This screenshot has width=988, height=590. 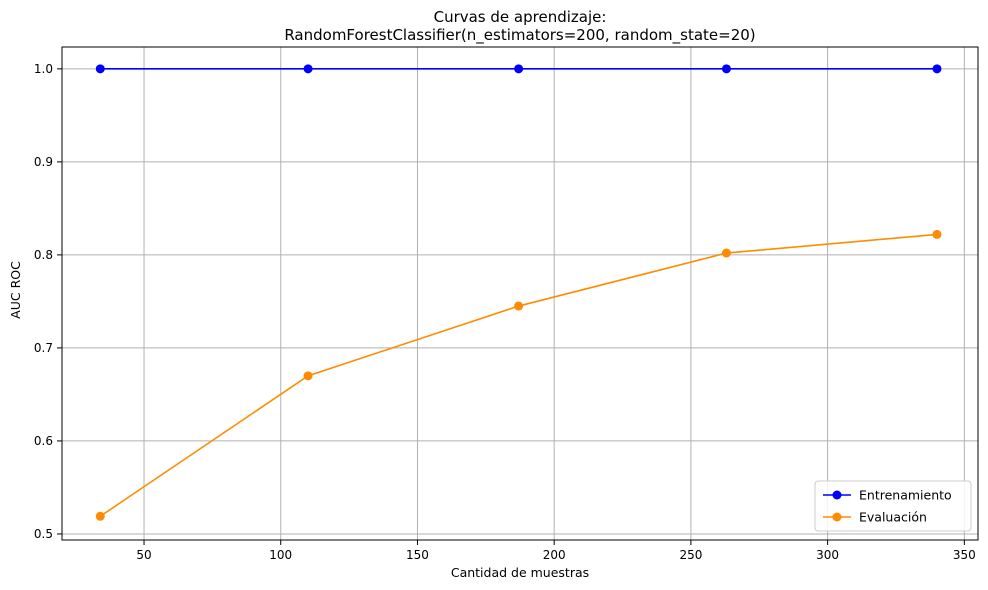 I want to click on y-tick-label: 0.7, so click(x=43, y=348).